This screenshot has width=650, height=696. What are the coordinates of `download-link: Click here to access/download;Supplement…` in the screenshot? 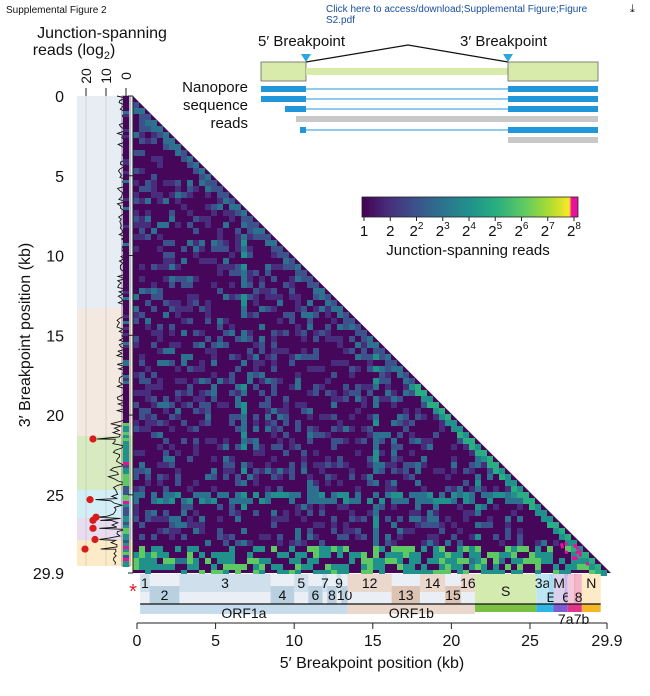 It's located at (461, 15).